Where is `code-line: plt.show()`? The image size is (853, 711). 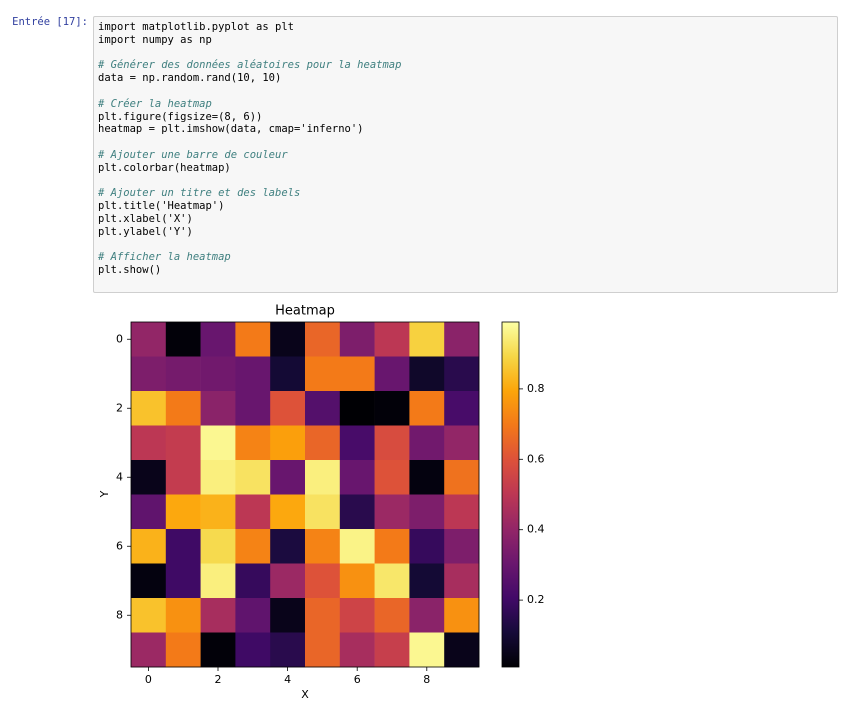
code-line: plt.show() is located at coordinates (130, 270).